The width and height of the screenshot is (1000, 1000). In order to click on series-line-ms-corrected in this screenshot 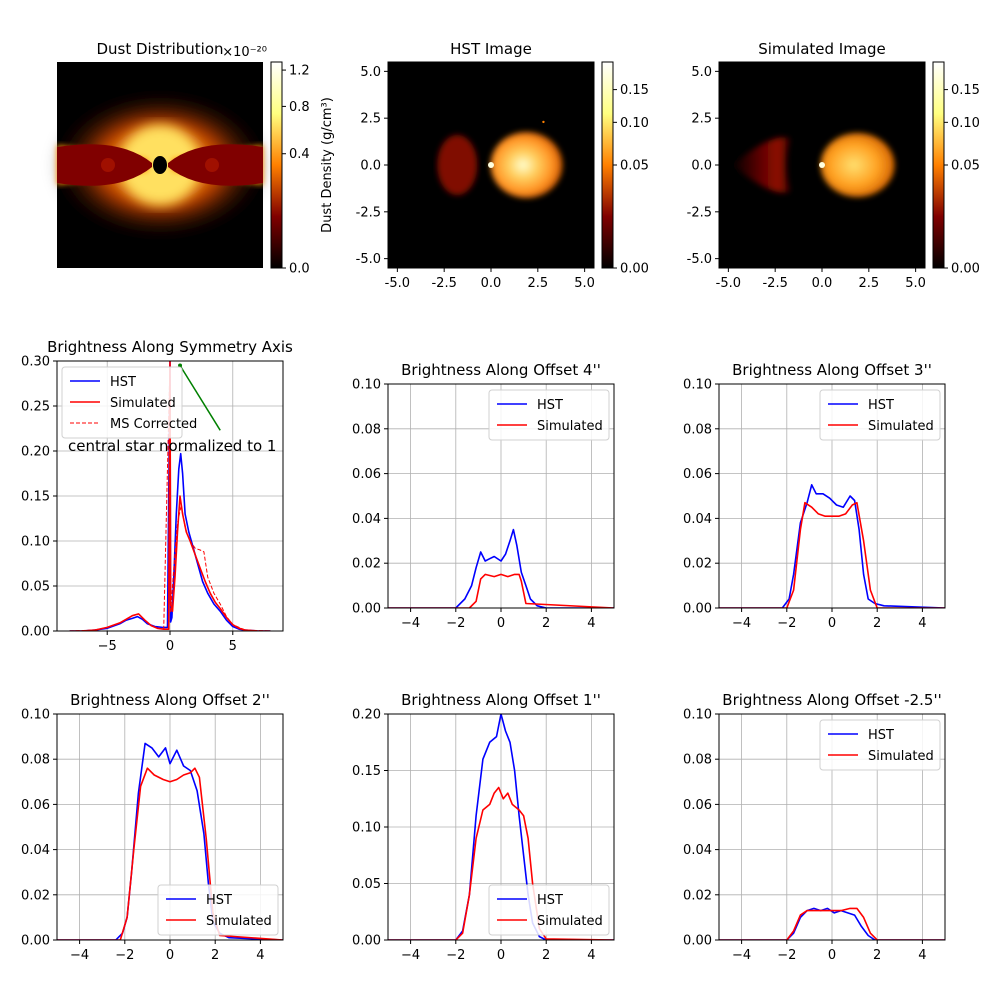, I will do `click(170, 496)`.